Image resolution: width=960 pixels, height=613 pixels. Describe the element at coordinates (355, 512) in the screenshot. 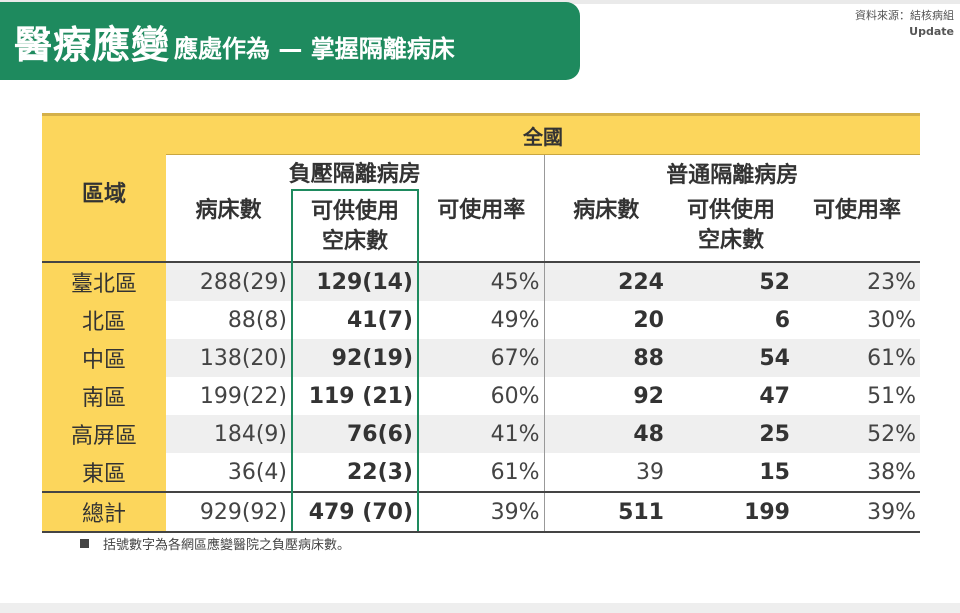

I see `total-neg-available: 479 (70)` at that location.